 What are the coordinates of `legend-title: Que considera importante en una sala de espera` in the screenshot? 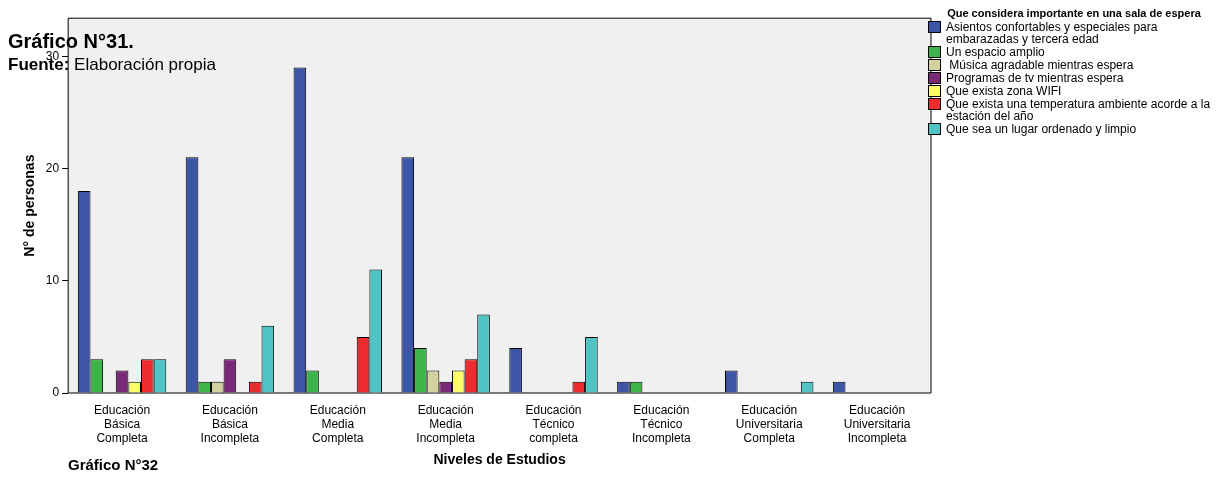 It's located at (1074, 13).